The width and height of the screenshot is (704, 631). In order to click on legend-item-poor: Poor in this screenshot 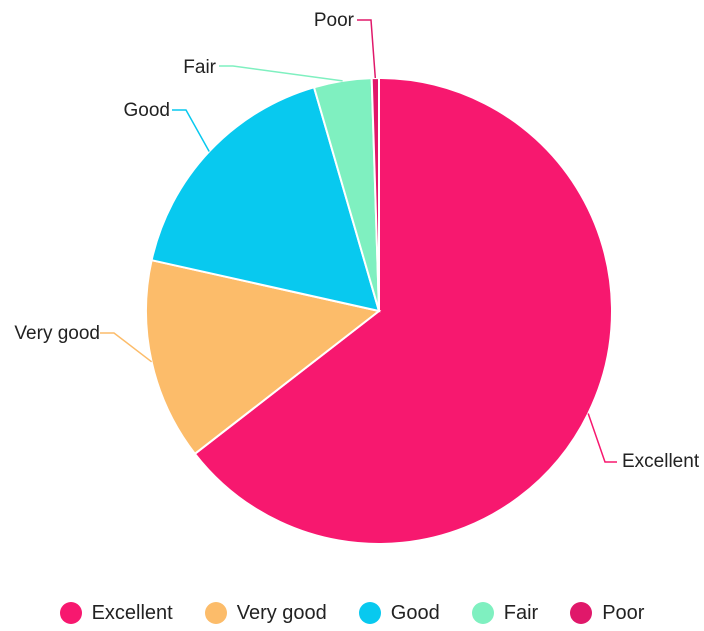, I will do `click(607, 613)`.